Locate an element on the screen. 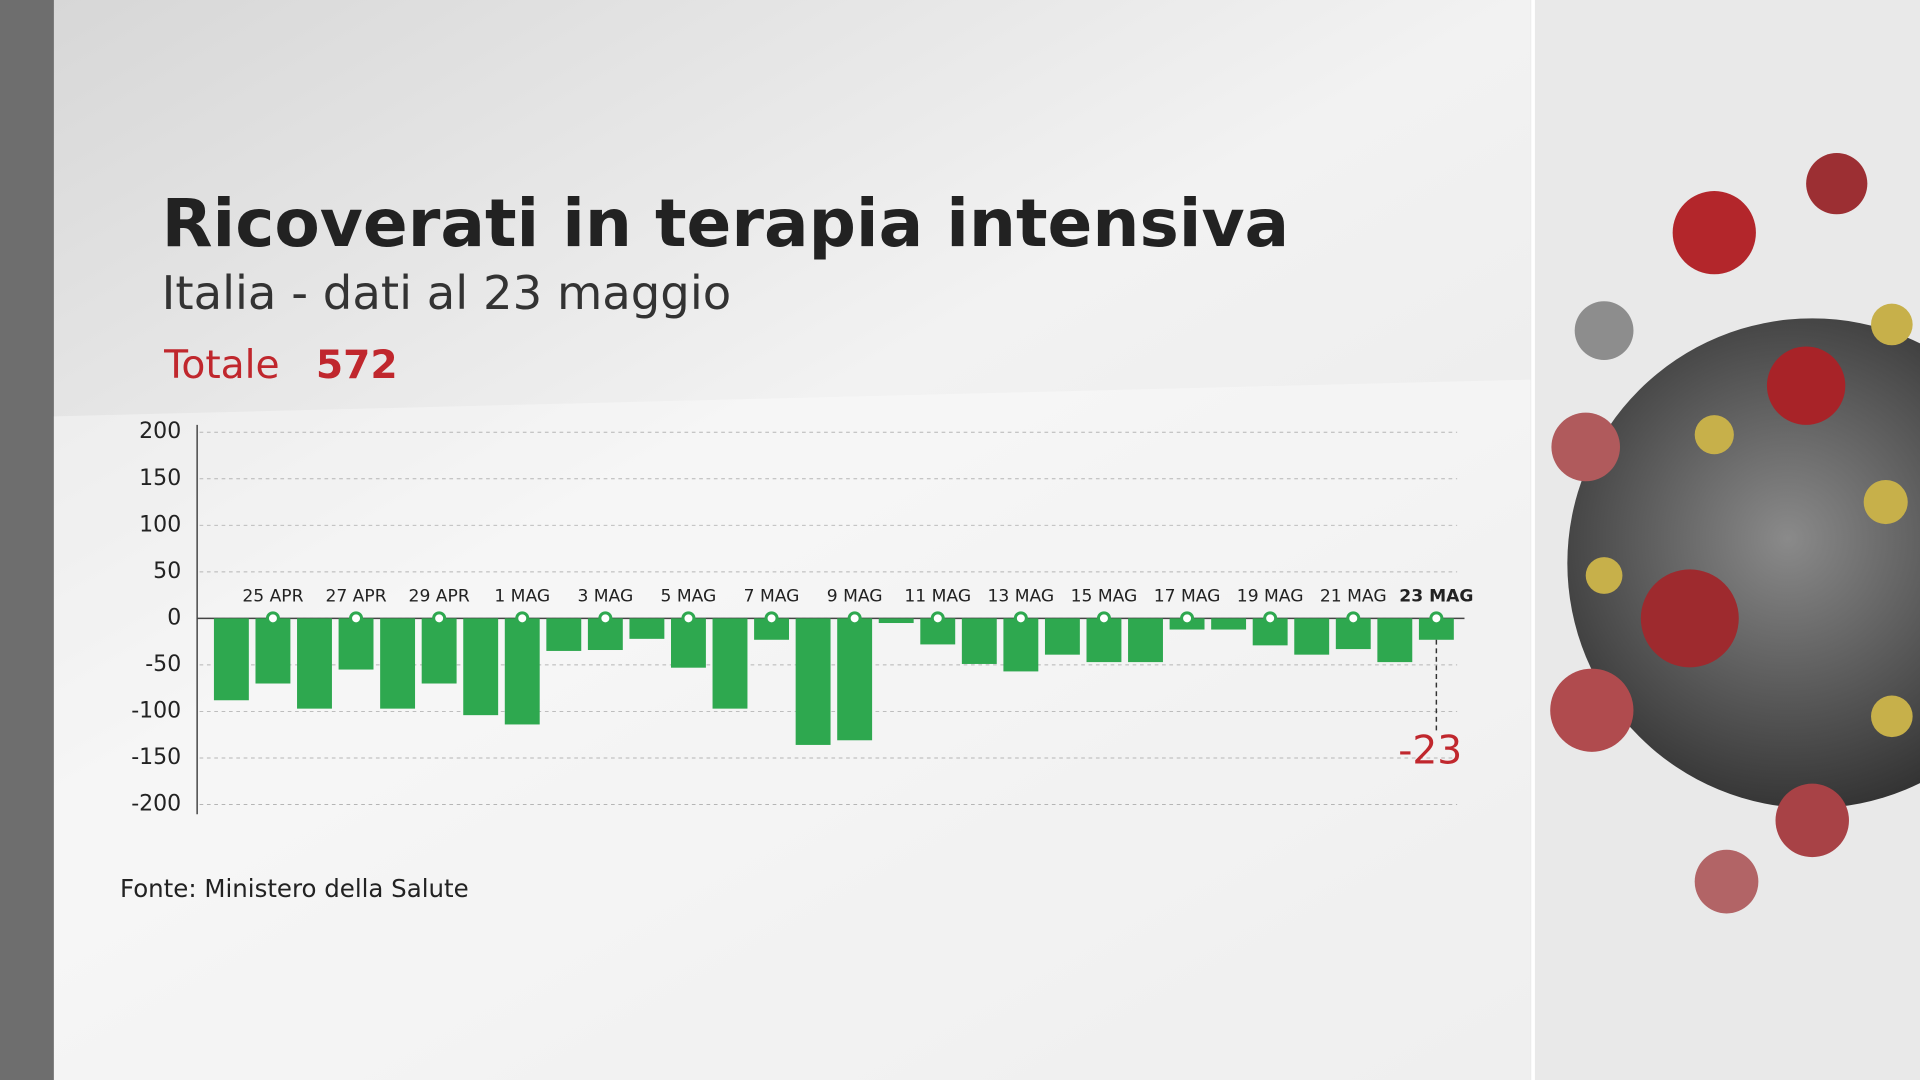 The image size is (1920, 1084). x-tick-label: 29 APR is located at coordinates (439, 596).